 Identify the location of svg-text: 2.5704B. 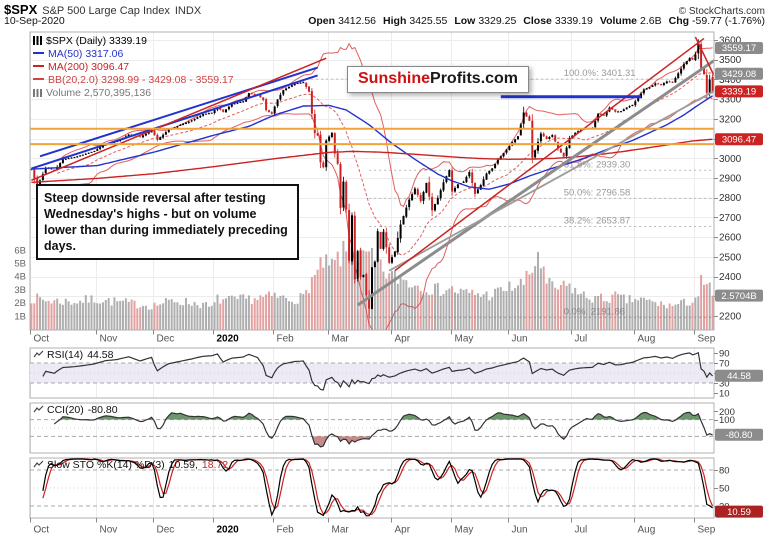
(738, 296).